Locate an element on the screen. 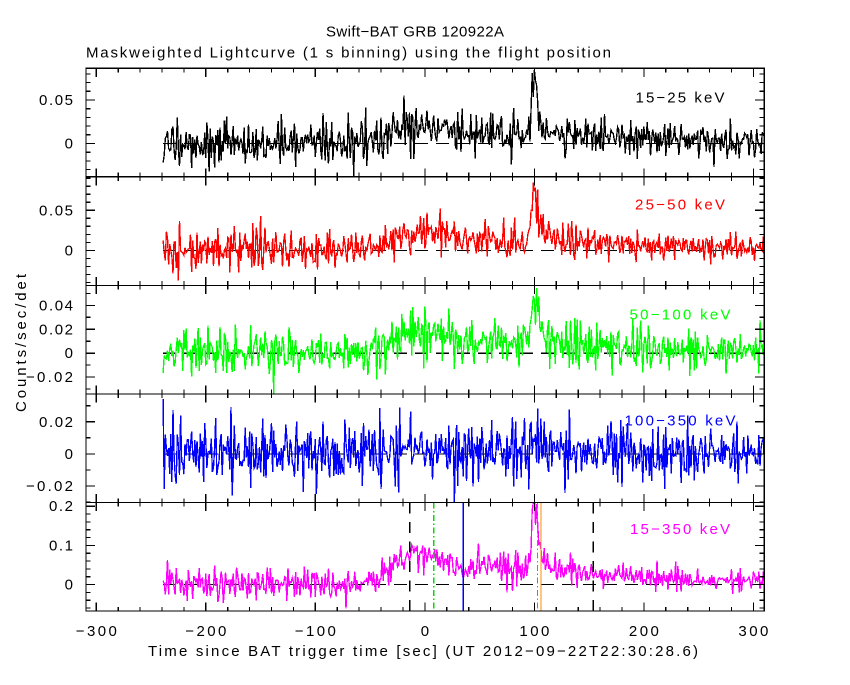  svg-text: Swift−BAT GRB 120922A is located at coordinates (415, 32).